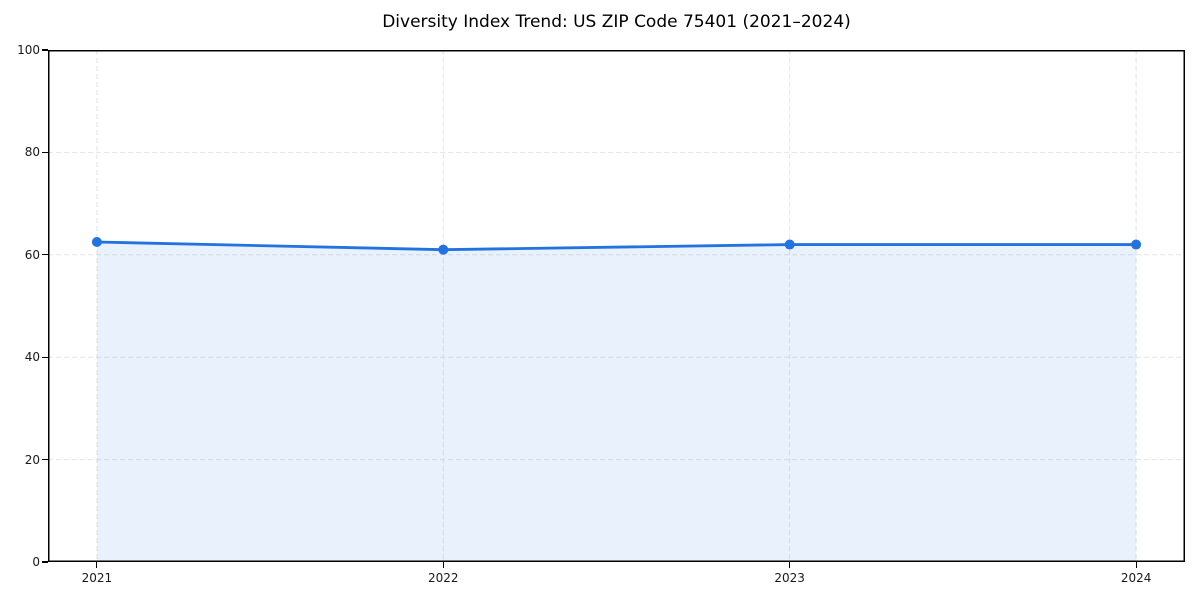 This screenshot has height=600, width=1200. I want to click on x-tick-label: 2024, so click(1136, 578).